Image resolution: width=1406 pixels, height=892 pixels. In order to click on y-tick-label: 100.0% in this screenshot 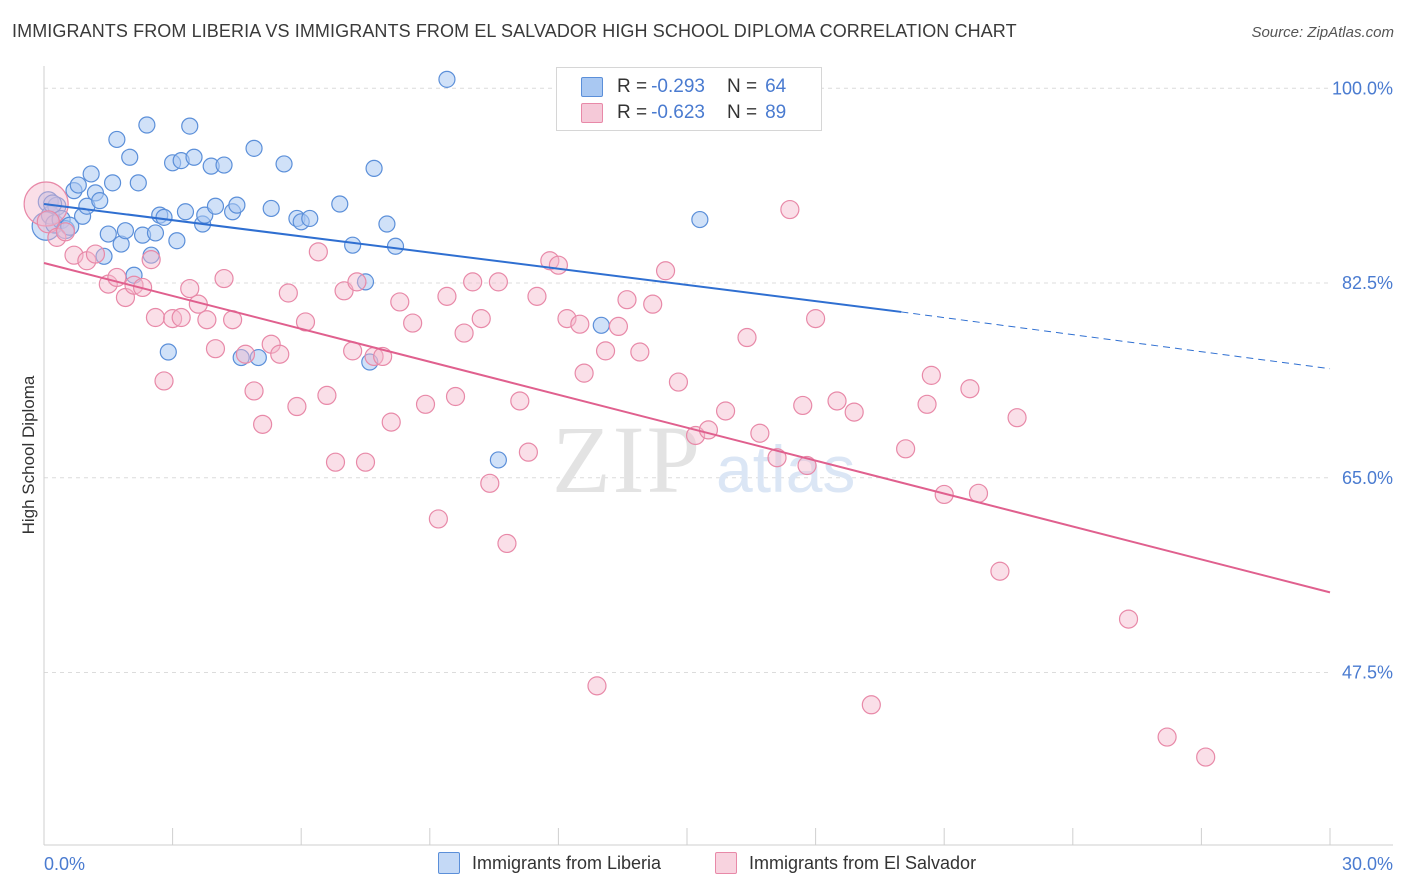, I will do `click(1362, 88)`.